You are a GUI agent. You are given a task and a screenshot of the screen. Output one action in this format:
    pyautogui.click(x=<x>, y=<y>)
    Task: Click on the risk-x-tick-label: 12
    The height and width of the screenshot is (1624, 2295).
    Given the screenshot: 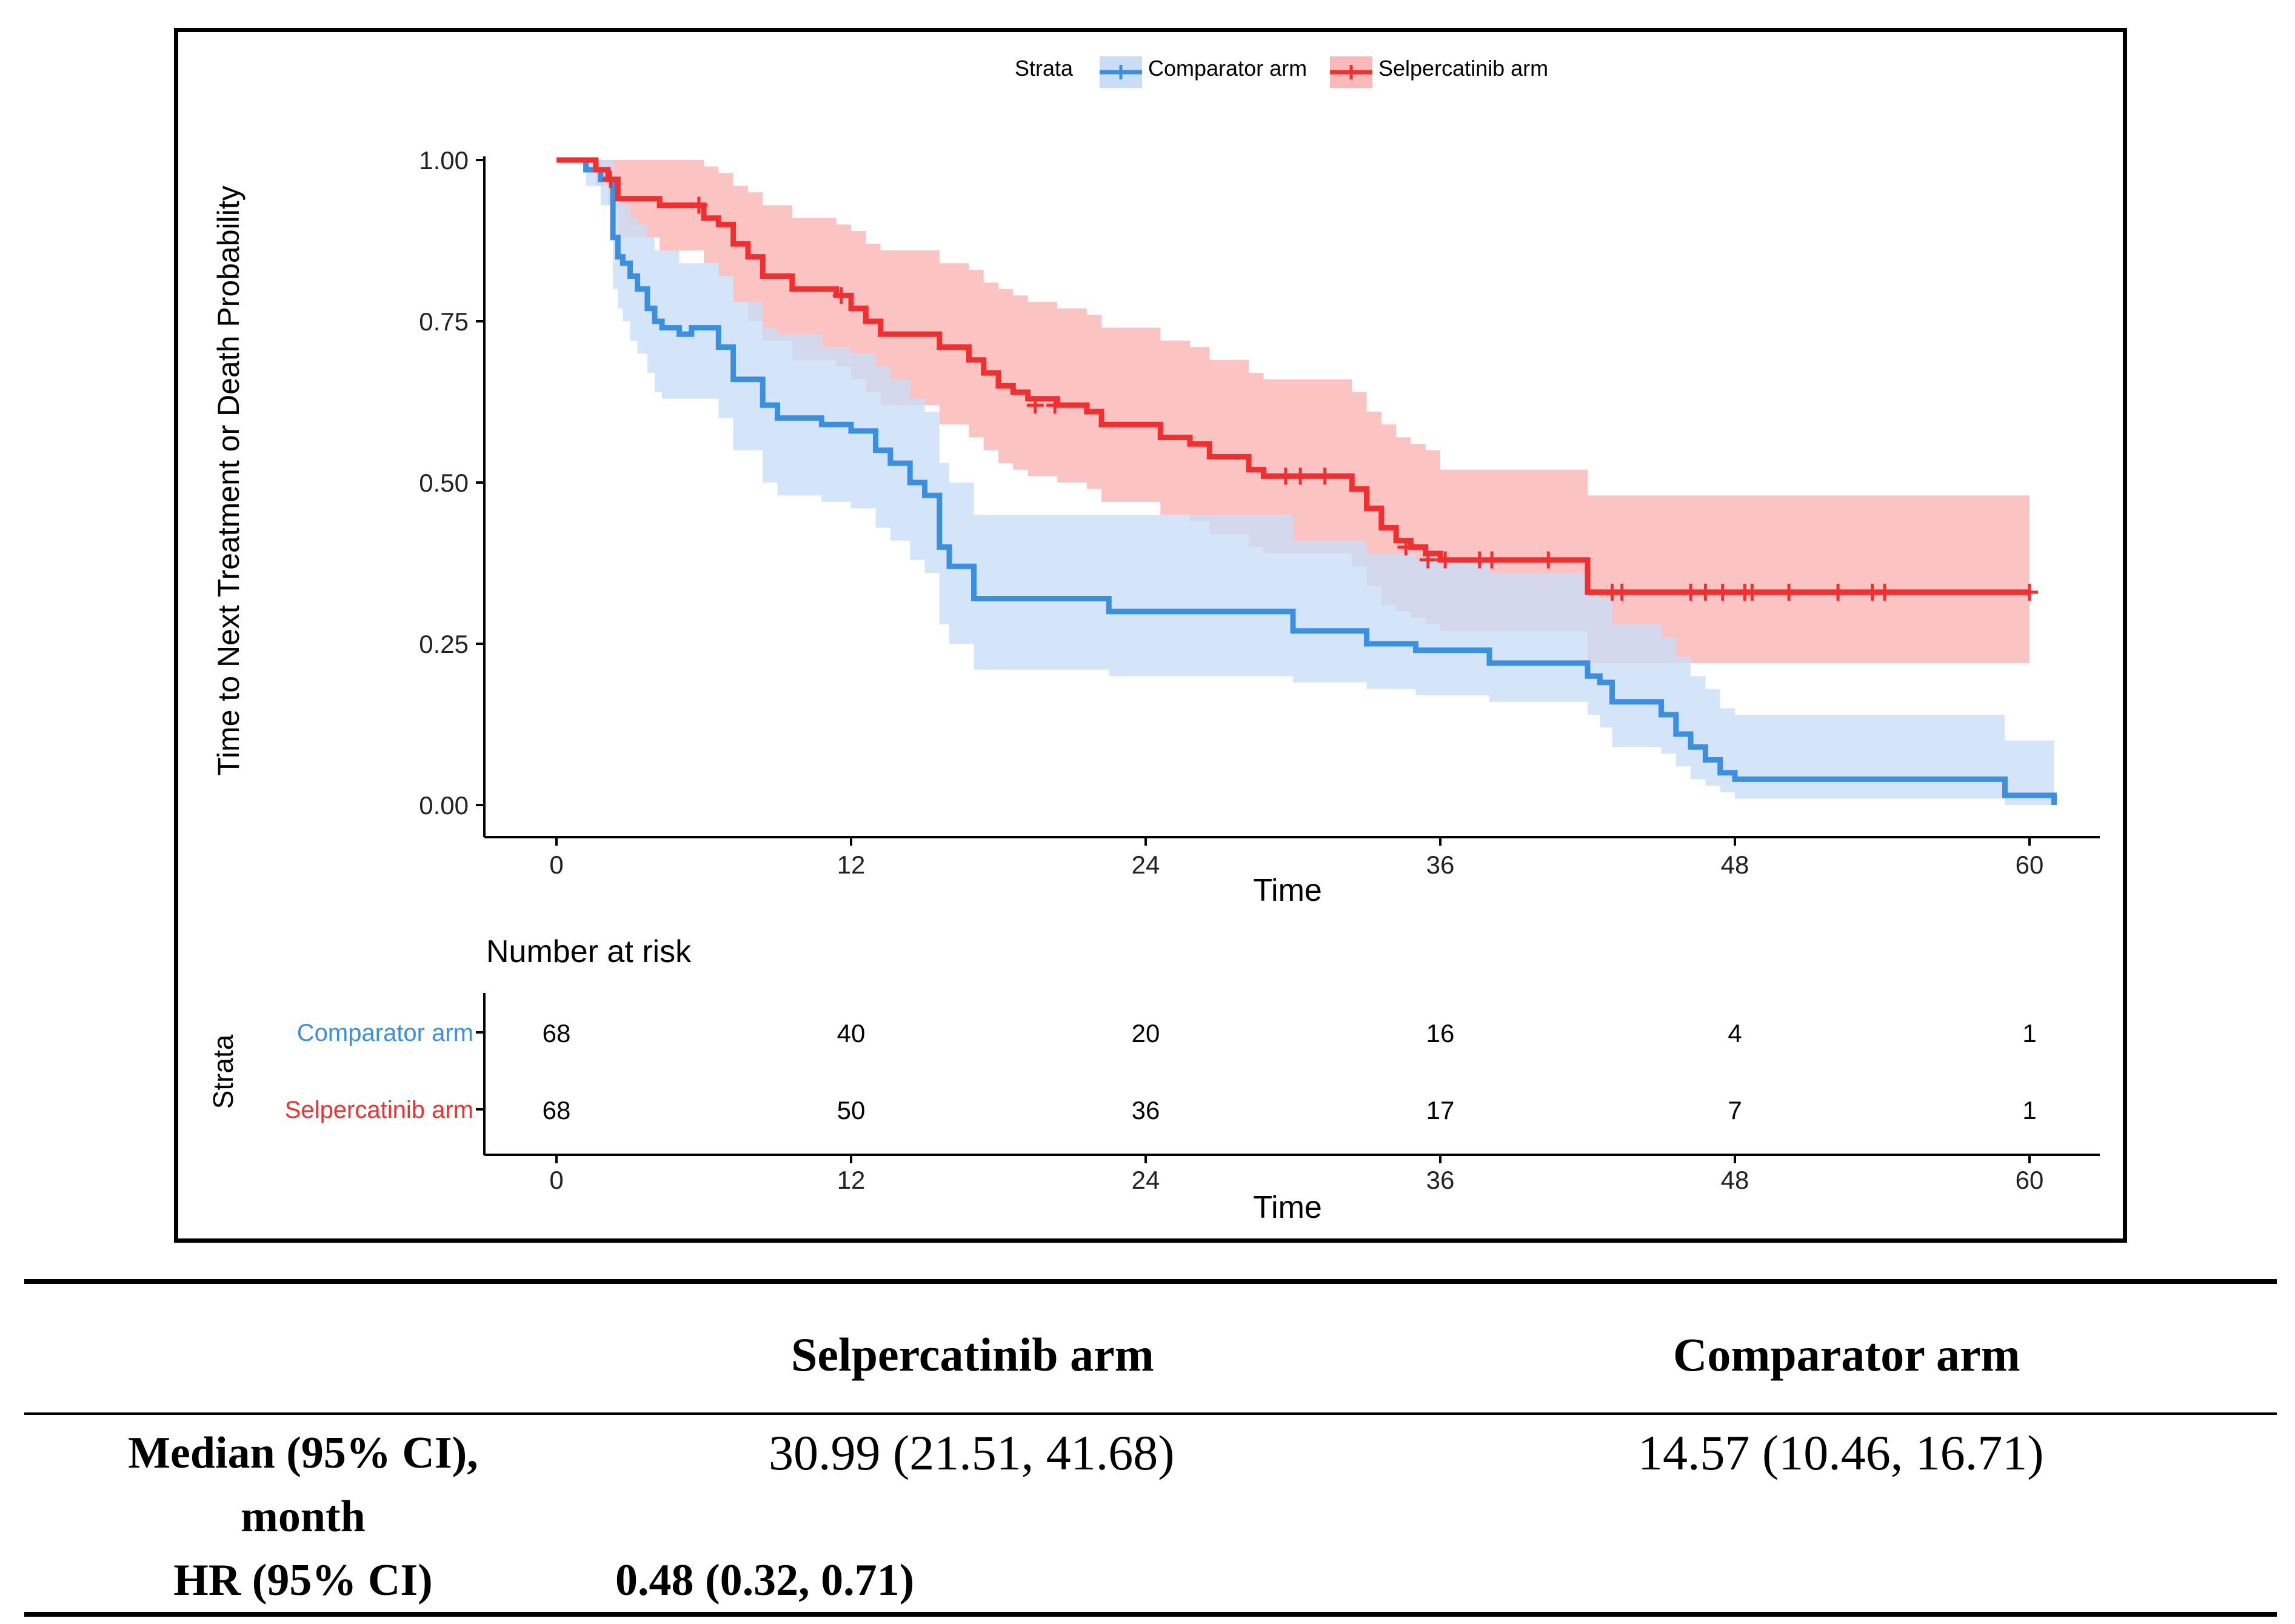 What is the action you would take?
    pyautogui.click(x=851, y=1180)
    